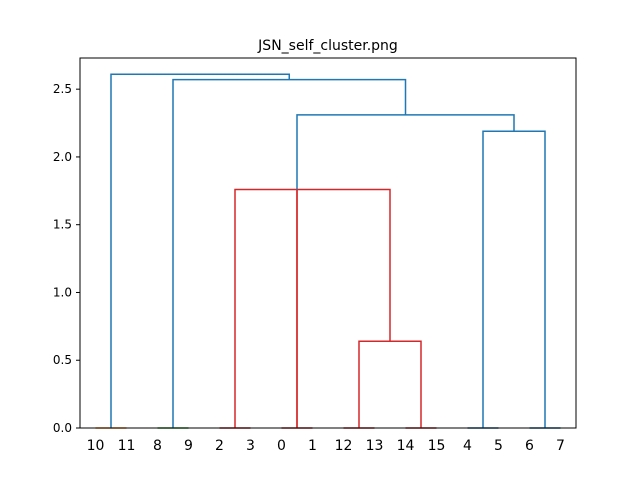  I want to click on x-tick-label: 14, so click(406, 446).